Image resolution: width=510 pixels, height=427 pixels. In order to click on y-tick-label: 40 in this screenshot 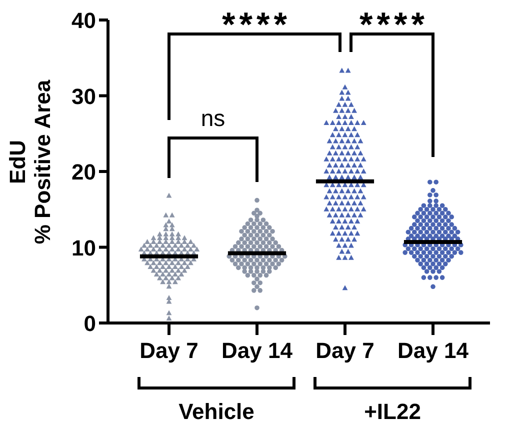, I will do `click(84, 20)`.